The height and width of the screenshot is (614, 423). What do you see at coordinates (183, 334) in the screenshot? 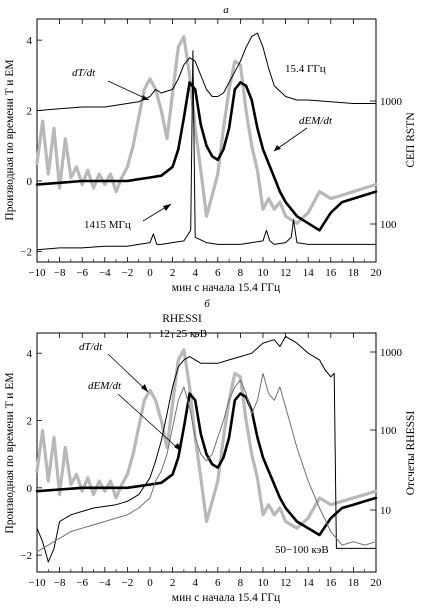
I see `panel-b-annotation-12-25: 12−25 кэВ` at bounding box center [183, 334].